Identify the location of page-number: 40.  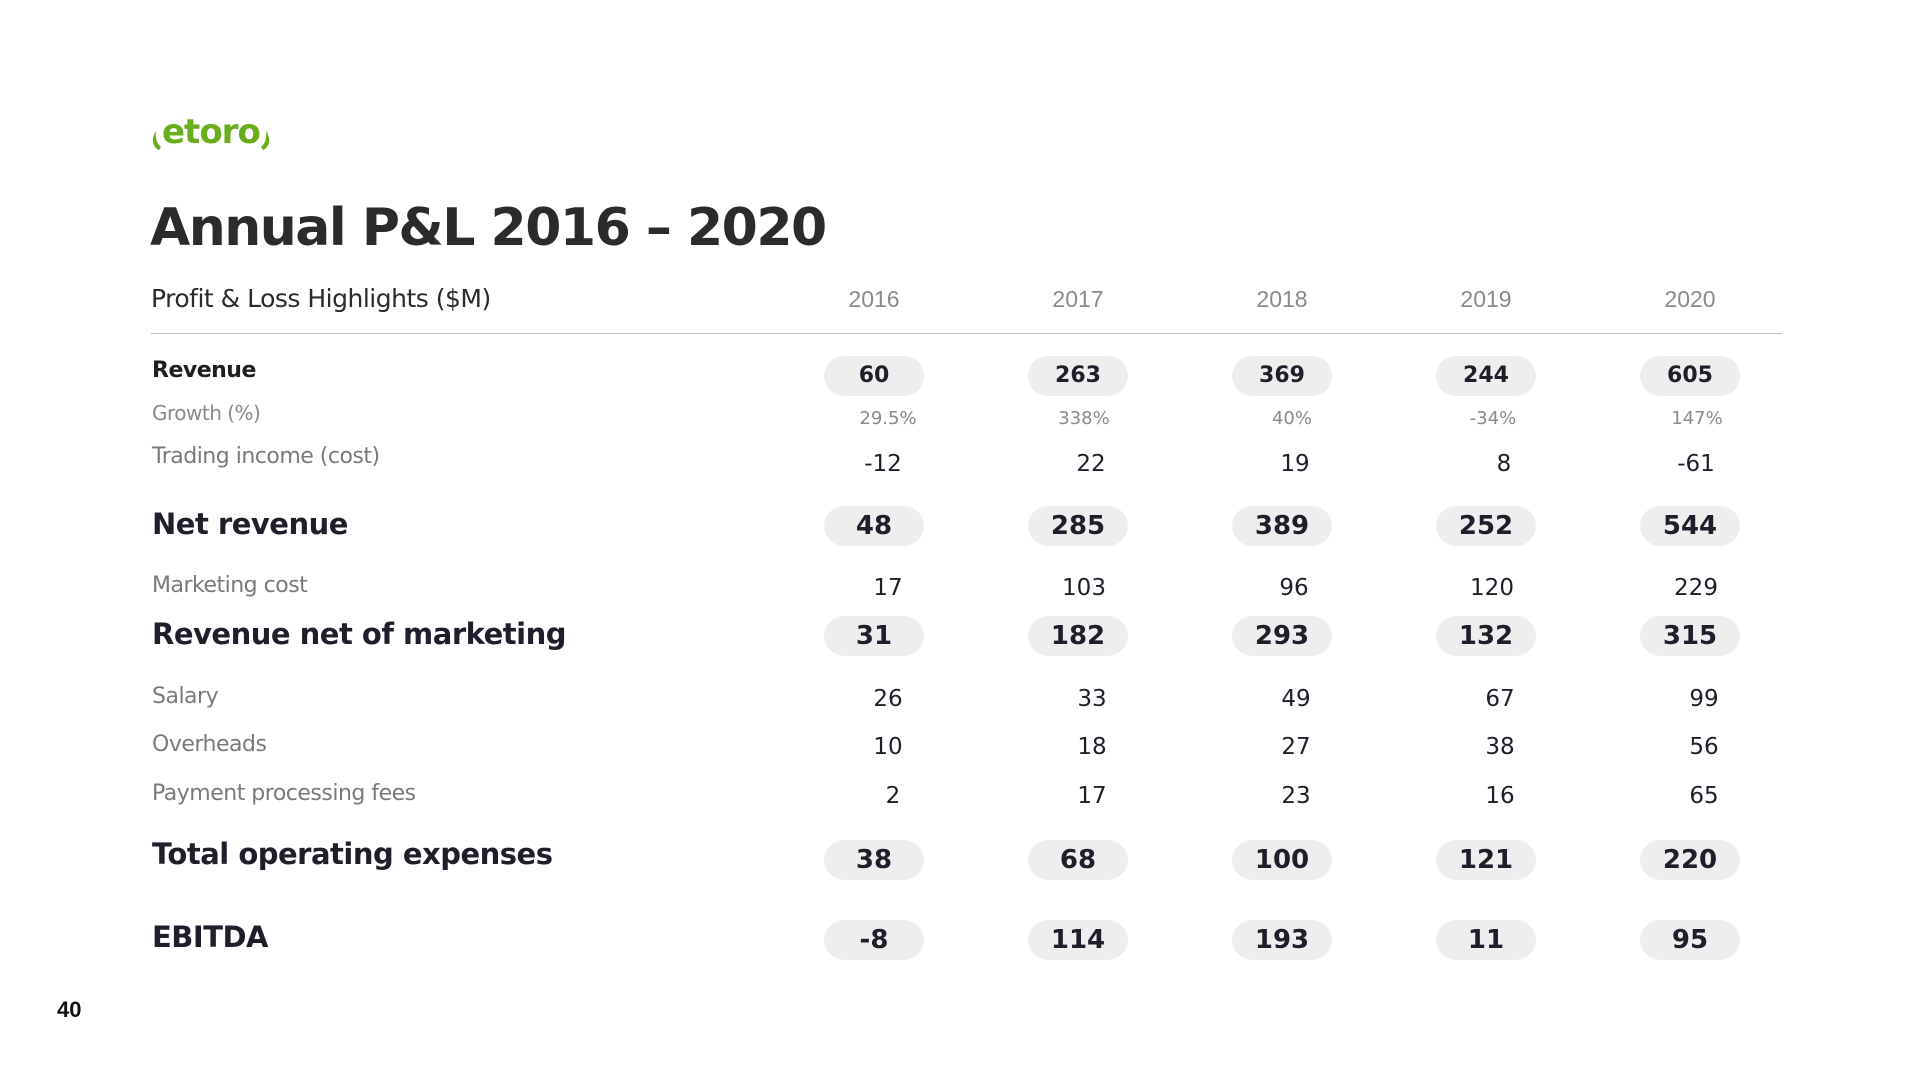
(69, 1009).